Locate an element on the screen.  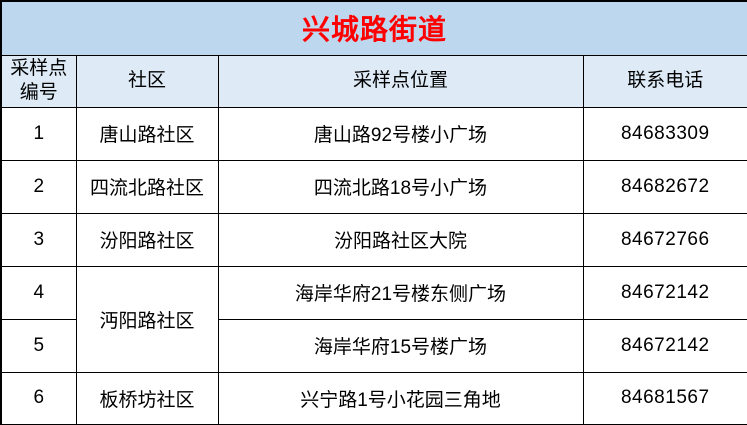
location-cell: 唐山路92号楼小广场 is located at coordinates (400, 133).